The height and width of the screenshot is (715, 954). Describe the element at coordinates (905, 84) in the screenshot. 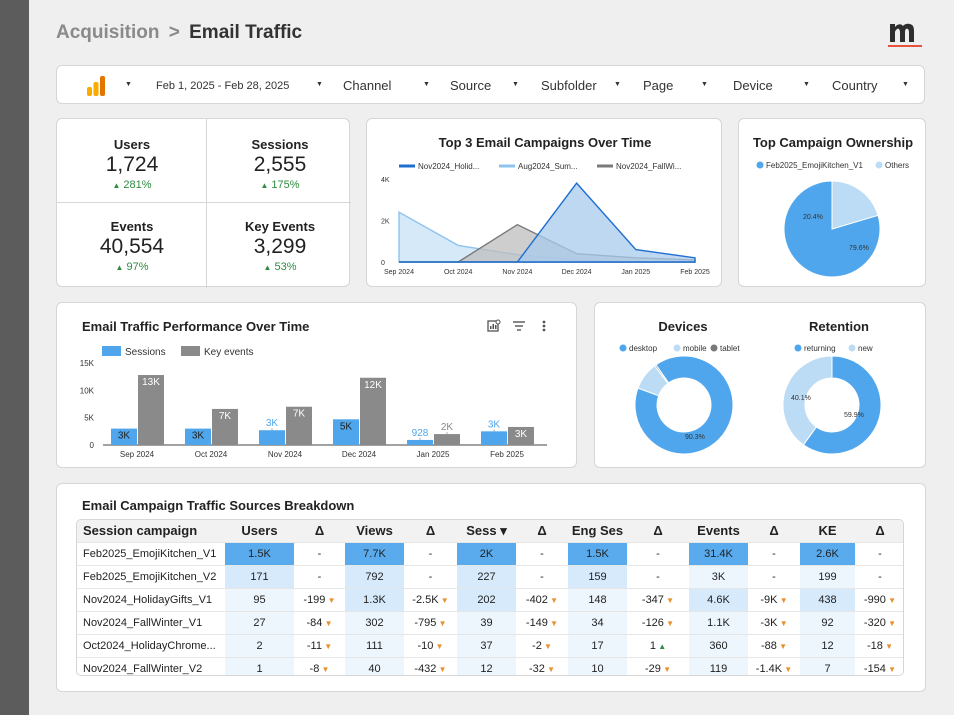

I see `country-caret: ▼` at that location.